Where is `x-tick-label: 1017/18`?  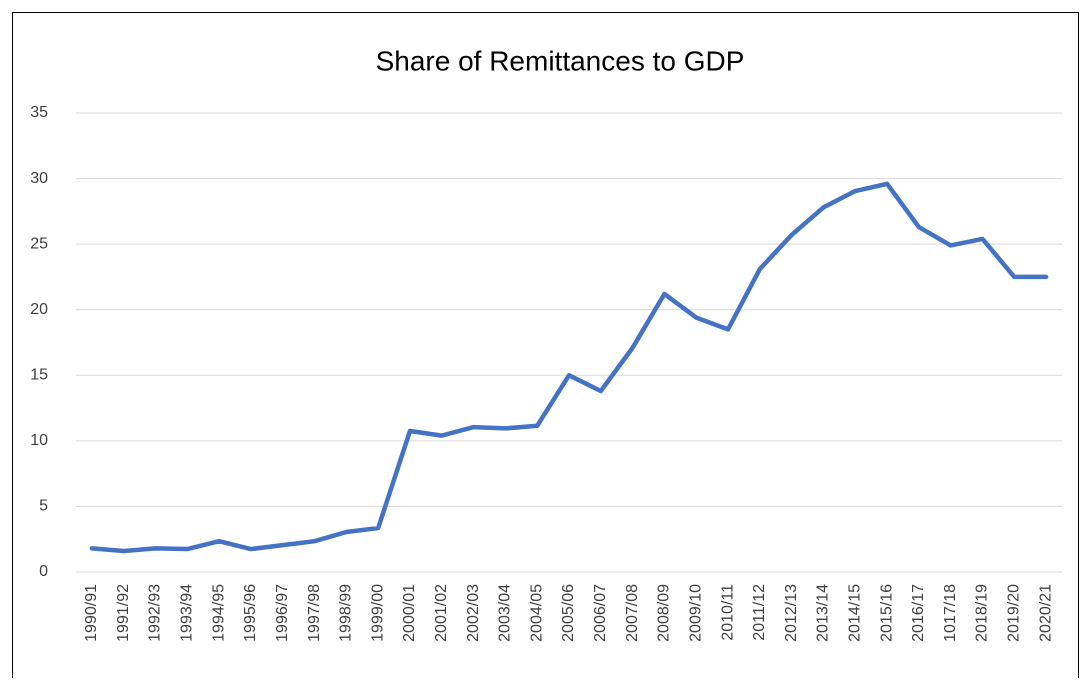 x-tick-label: 1017/18 is located at coordinates (950, 613).